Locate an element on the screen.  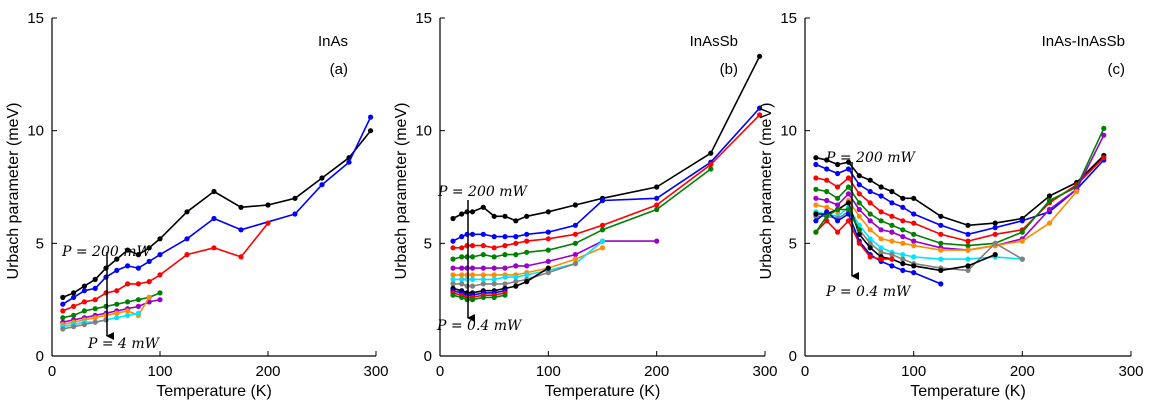
y-tick-label: 10 is located at coordinates (788, 131).